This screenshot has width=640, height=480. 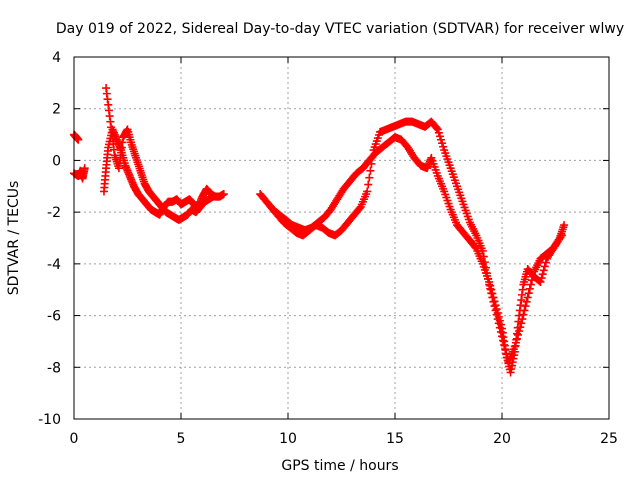 What do you see at coordinates (49, 420) in the screenshot?
I see `y-tick-label: -10` at bounding box center [49, 420].